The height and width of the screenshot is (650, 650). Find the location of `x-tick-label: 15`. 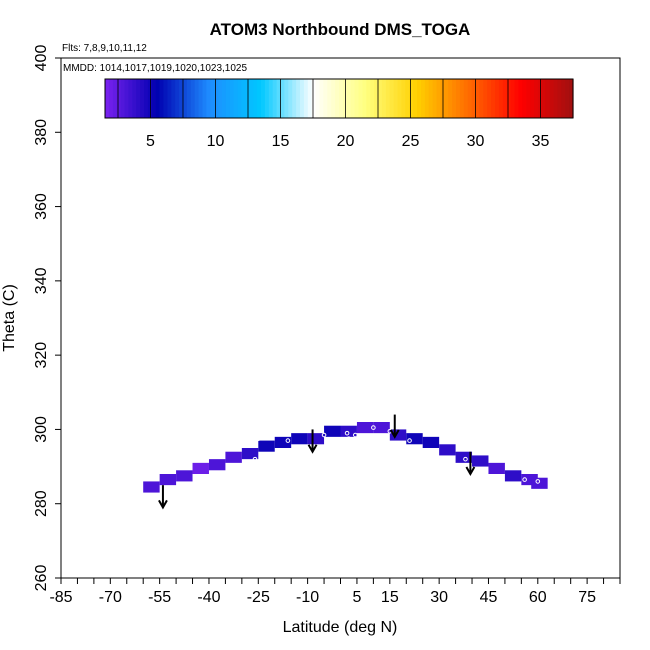

x-tick-label: 15 is located at coordinates (390, 597).